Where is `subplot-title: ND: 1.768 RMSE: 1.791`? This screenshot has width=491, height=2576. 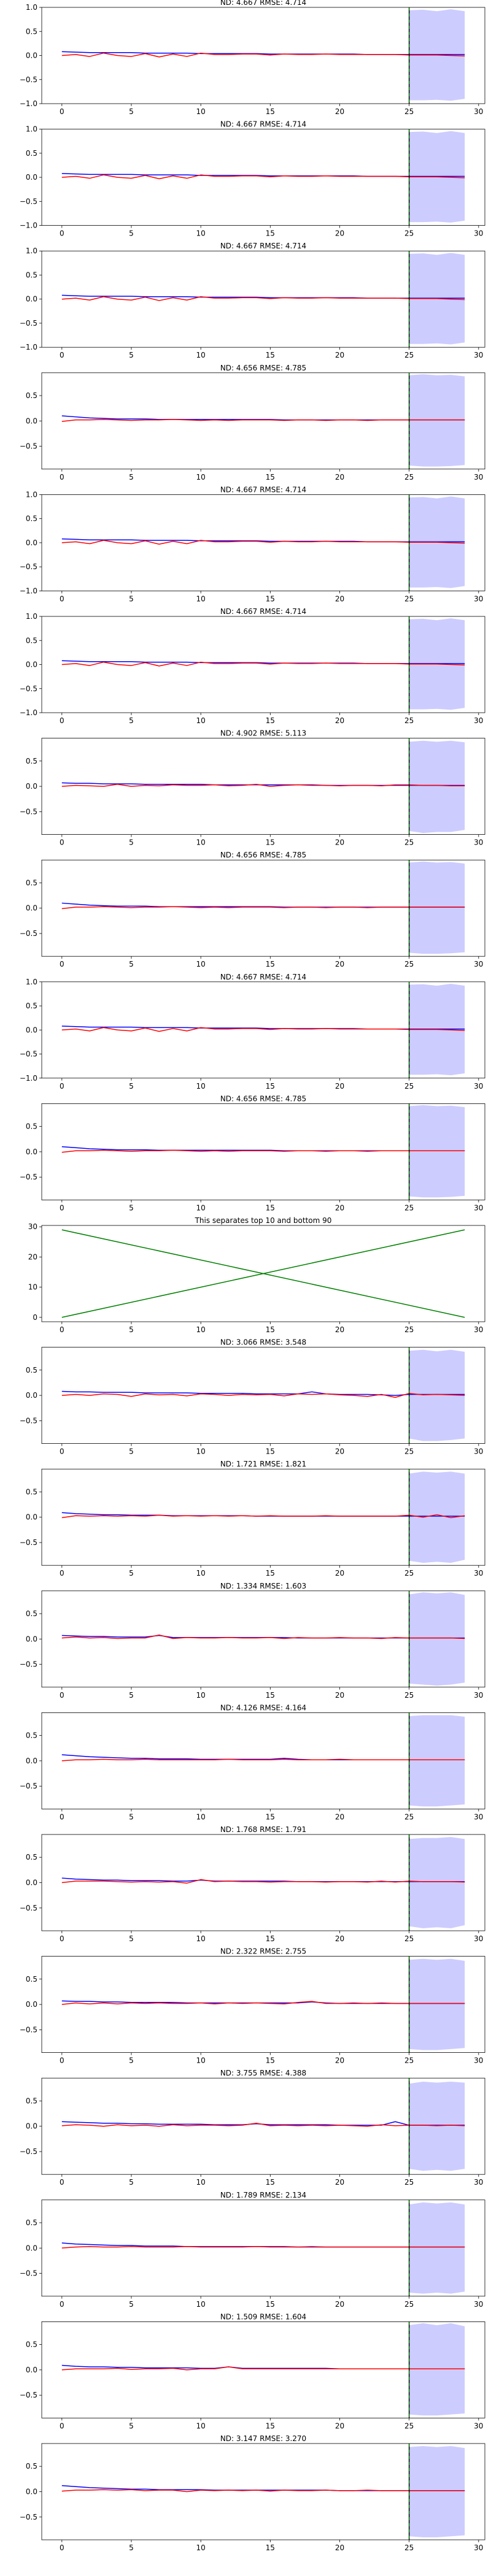 subplot-title: ND: 1.768 RMSE: 1.791 is located at coordinates (263, 1829).